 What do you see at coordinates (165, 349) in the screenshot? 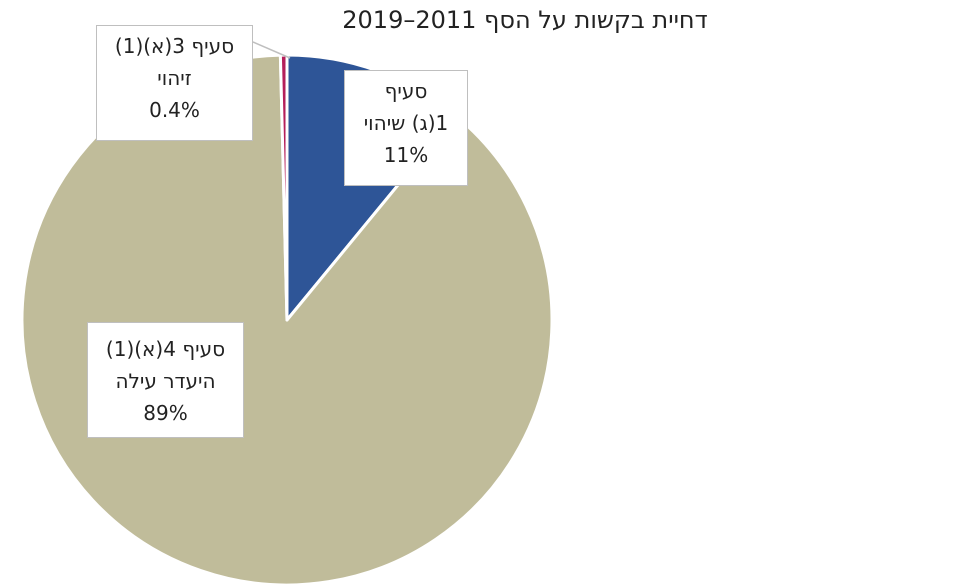
I see `data-label-line1: סעיף 4(א)(1)` at bounding box center [165, 349].